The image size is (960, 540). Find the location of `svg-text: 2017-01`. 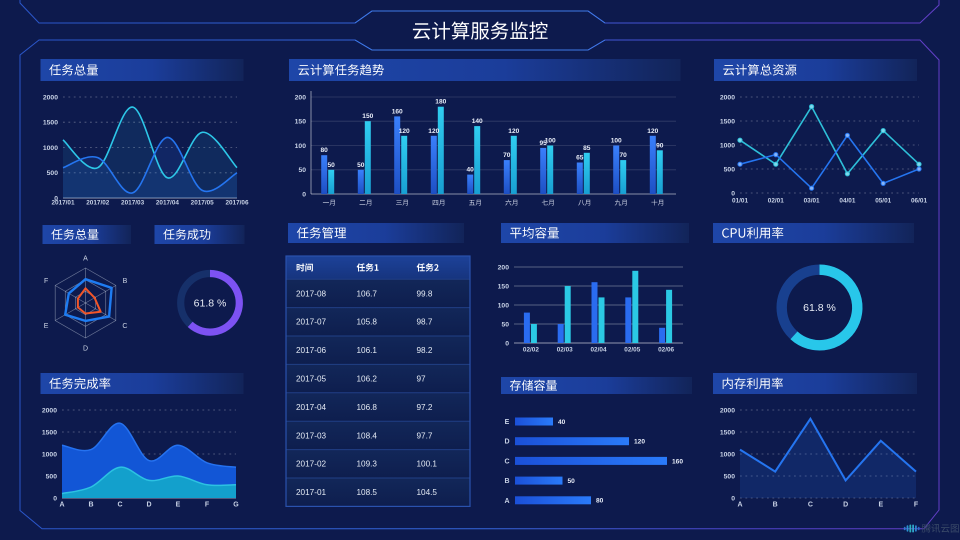

svg-text: 2017-01 is located at coordinates (311, 492).